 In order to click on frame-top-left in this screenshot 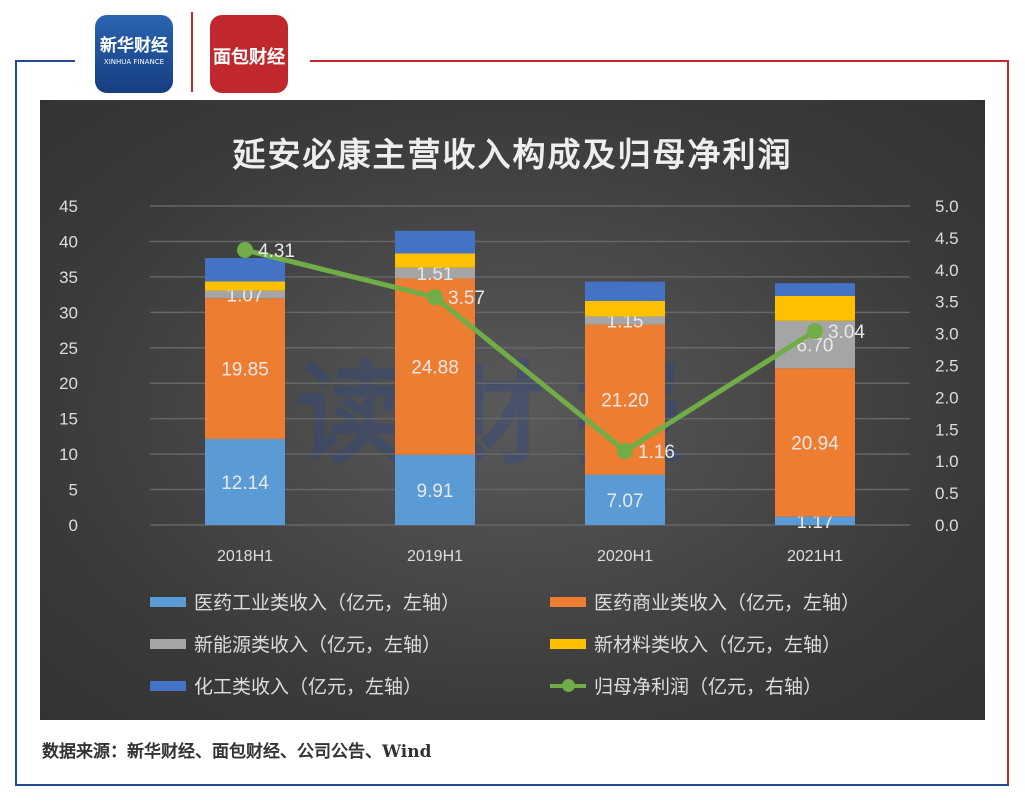, I will do `click(45, 61)`.